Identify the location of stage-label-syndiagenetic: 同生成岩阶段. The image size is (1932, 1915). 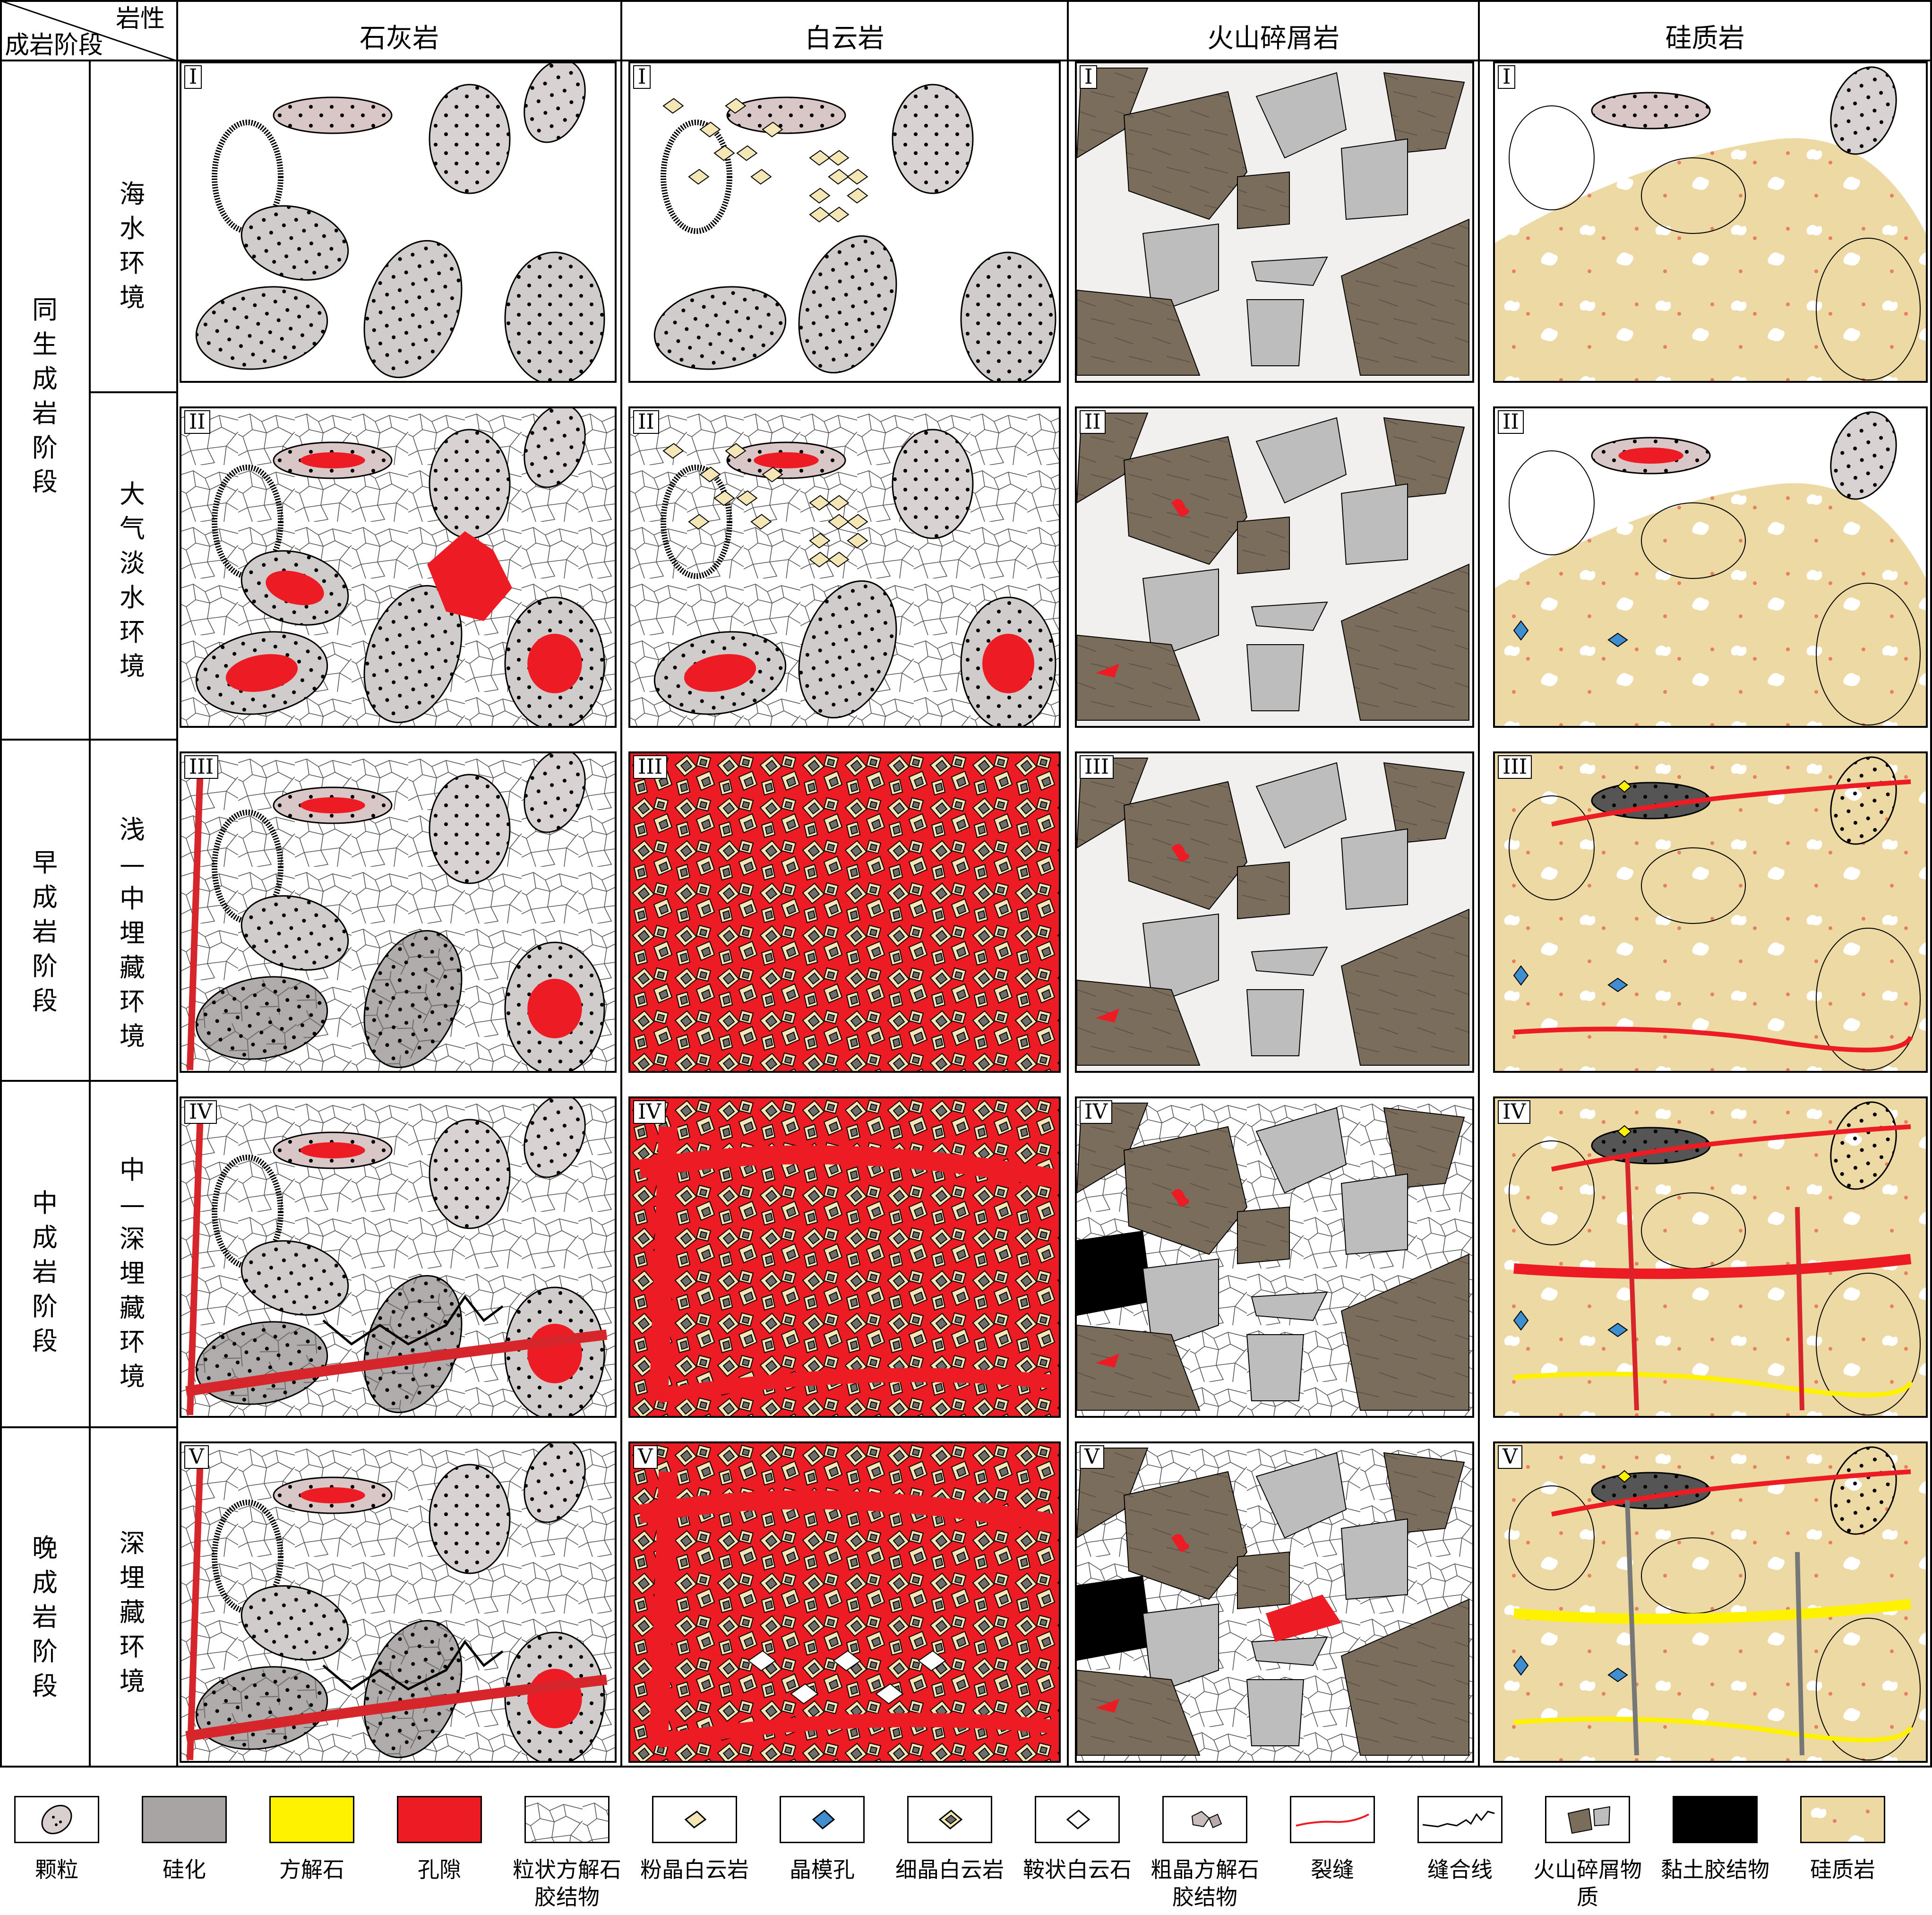
(45, 396).